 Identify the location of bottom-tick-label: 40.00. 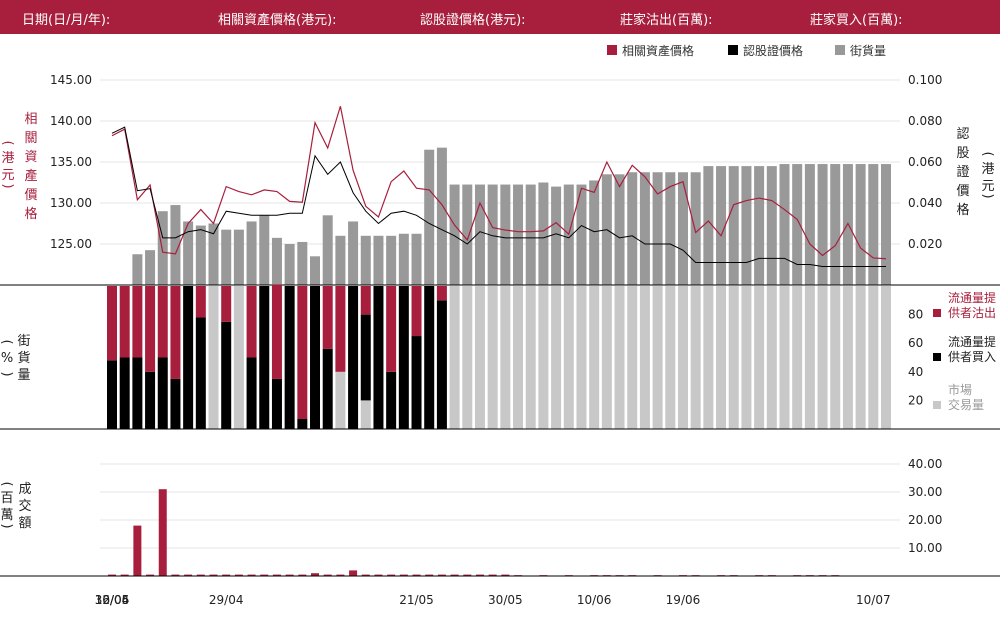
(925, 464).